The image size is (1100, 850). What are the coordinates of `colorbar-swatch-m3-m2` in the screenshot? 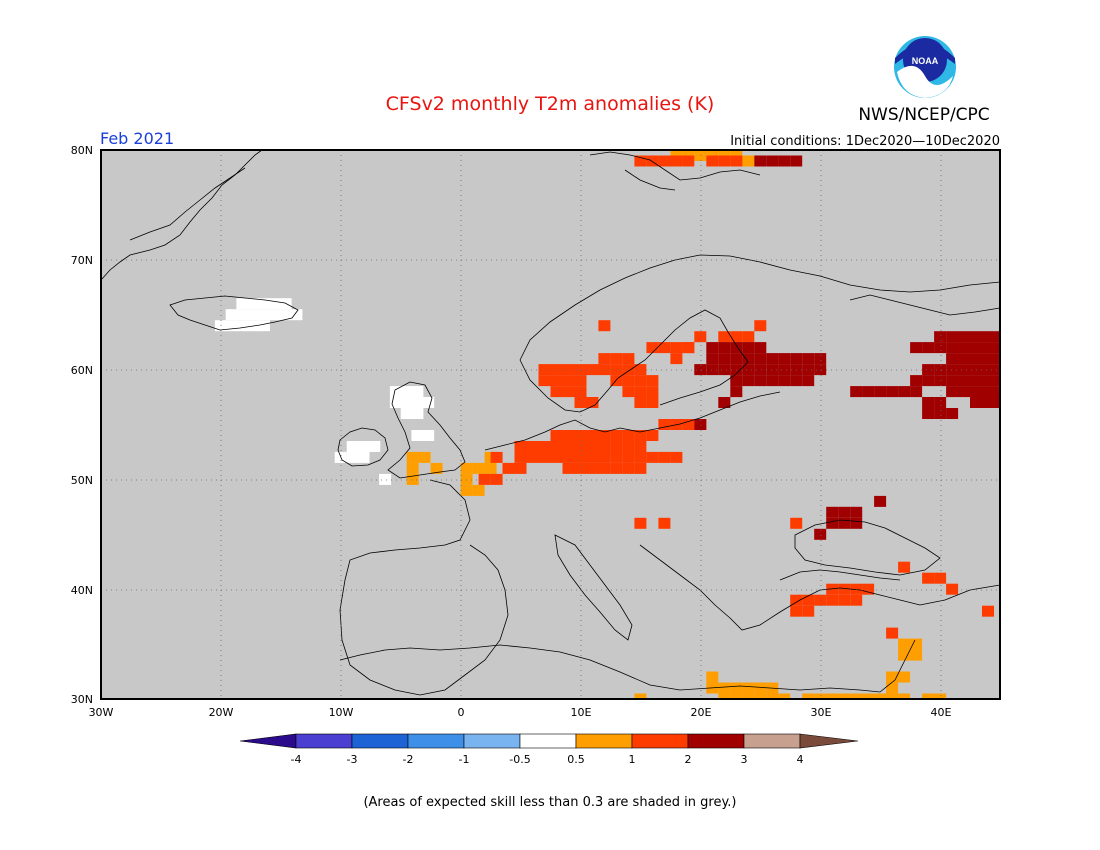 It's located at (380, 741).